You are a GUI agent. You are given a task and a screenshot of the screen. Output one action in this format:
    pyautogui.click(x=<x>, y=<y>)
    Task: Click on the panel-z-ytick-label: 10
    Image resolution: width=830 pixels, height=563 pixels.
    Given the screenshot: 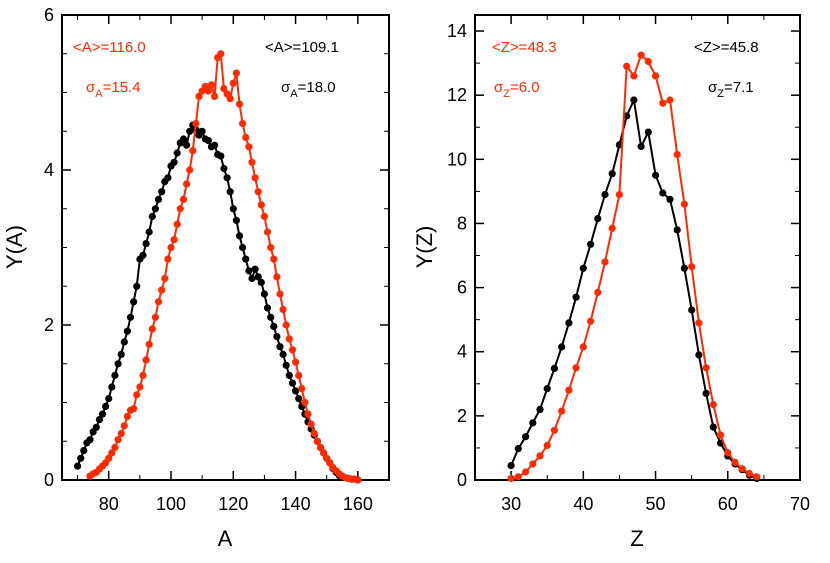 What is the action you would take?
    pyautogui.click(x=457, y=159)
    